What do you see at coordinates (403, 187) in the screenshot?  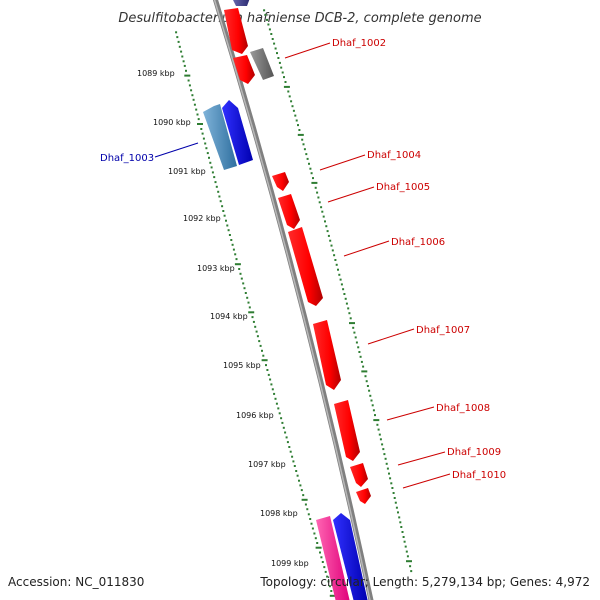 I see `gene-label-dhaf-1005: Dhaf_1005` at bounding box center [403, 187].